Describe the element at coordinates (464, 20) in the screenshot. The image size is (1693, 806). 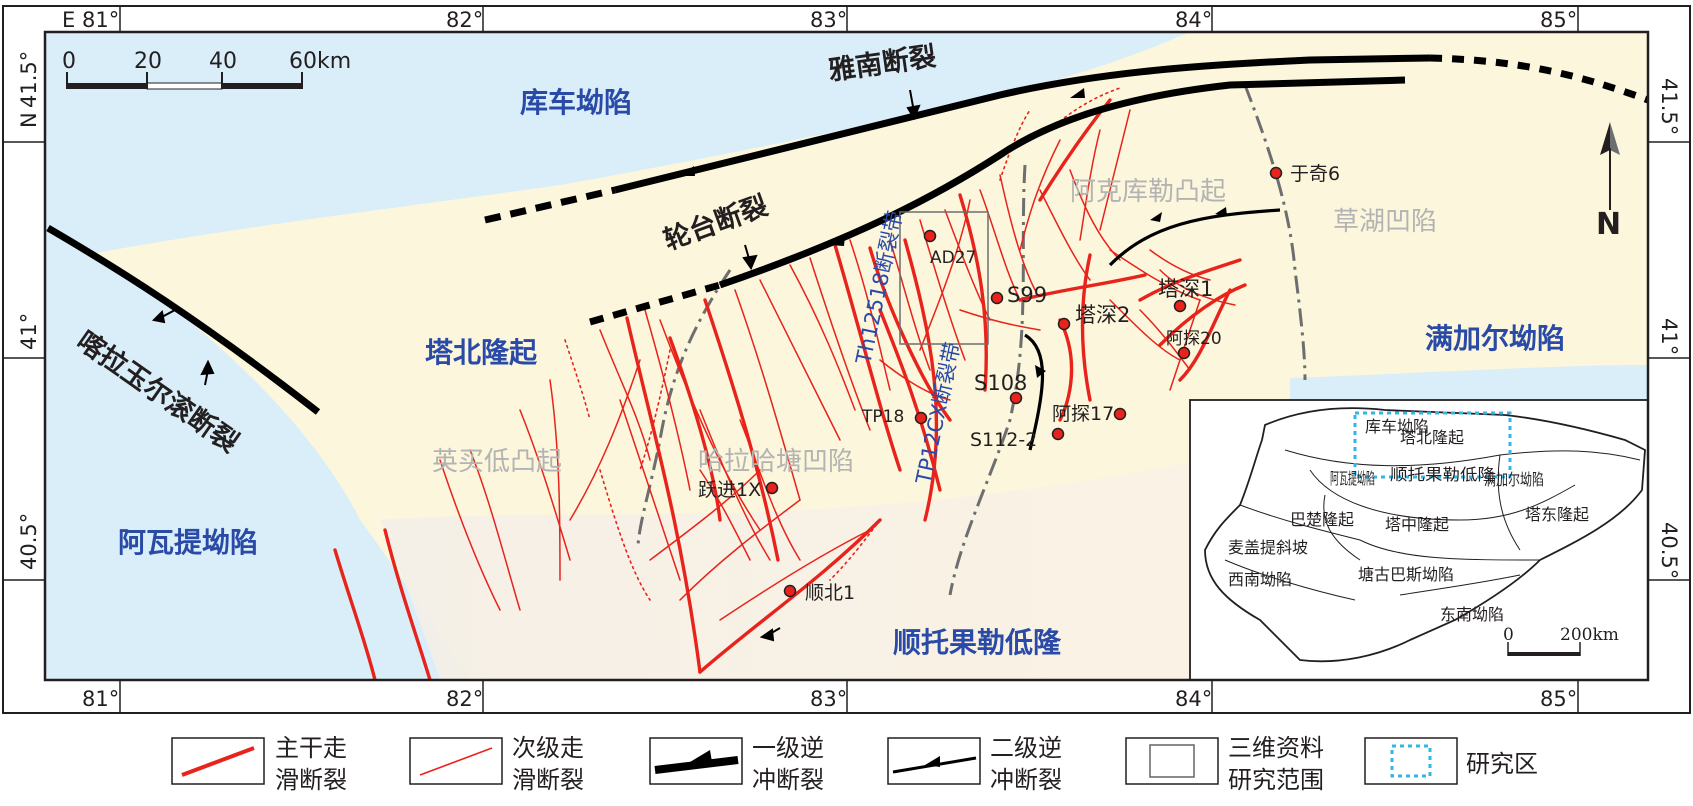
I see `lon-top-82: 82°` at that location.